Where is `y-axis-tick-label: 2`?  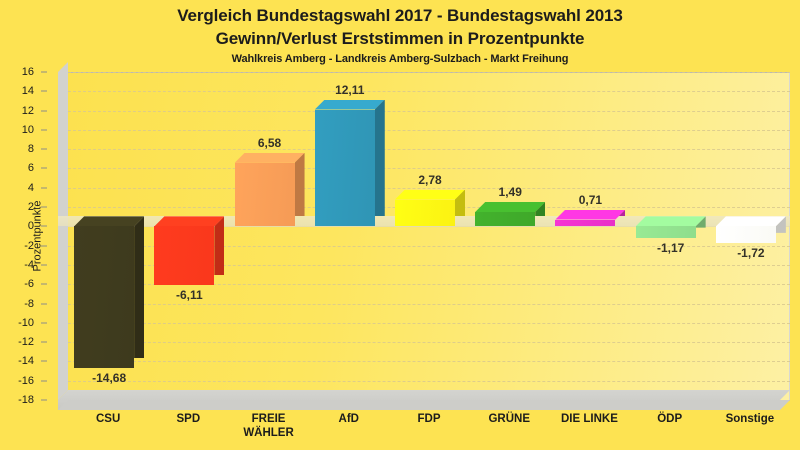
y-axis-tick-label: 2 is located at coordinates (30, 207).